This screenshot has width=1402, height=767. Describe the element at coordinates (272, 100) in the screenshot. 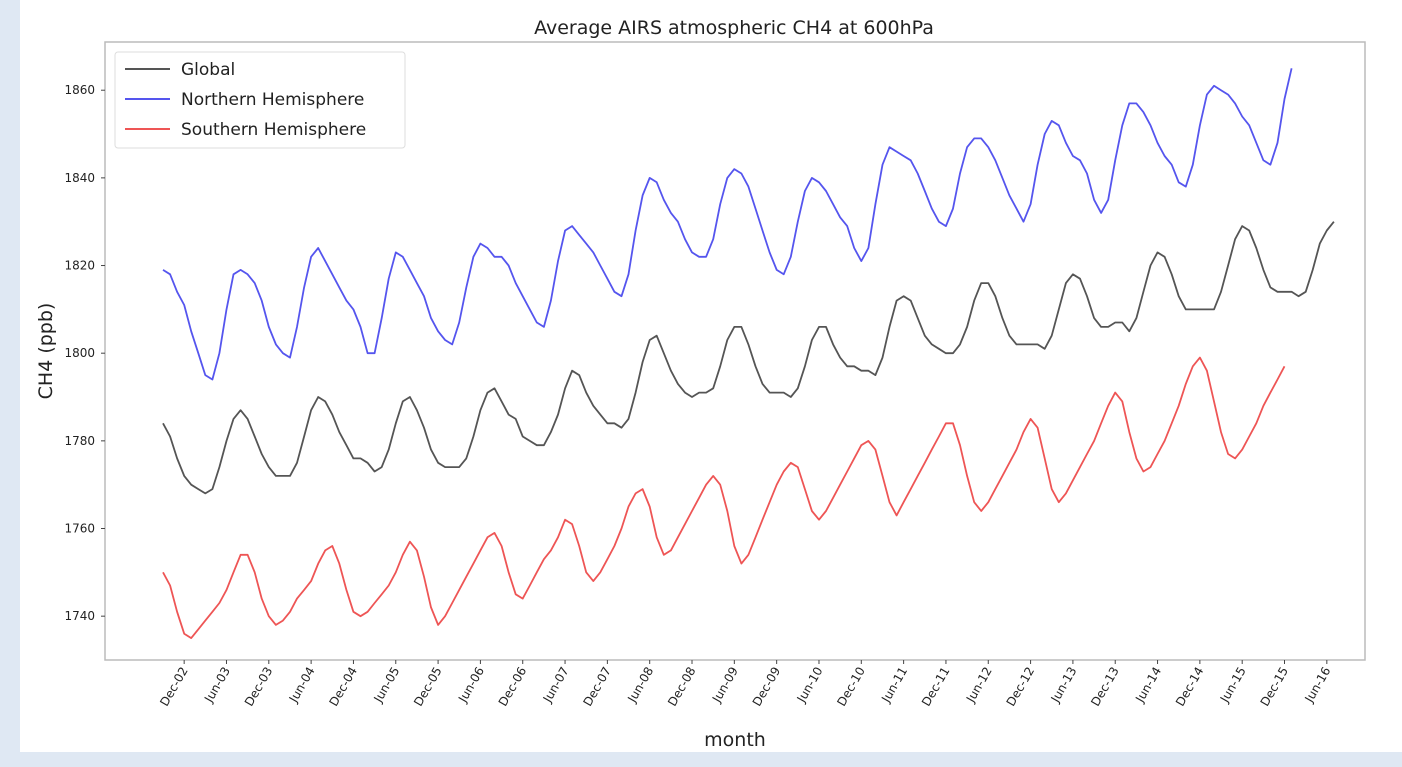

I see `legend-label: Northern Hemisphere` at that location.